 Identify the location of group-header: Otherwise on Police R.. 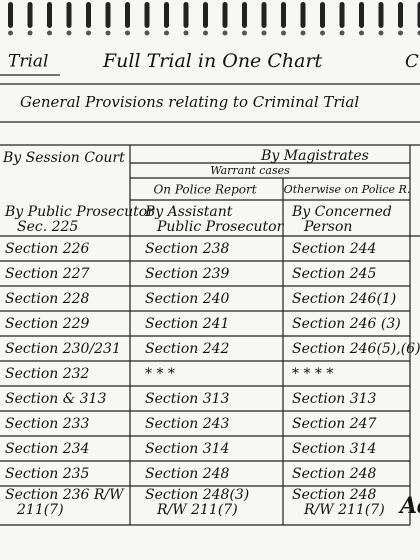
(347, 189).